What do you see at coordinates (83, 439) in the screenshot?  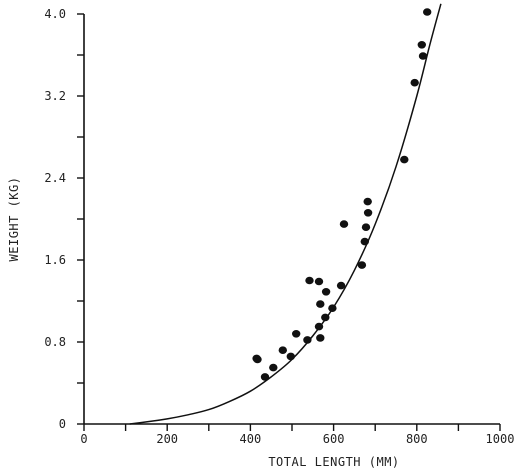 I see `x-tick-label: 0` at bounding box center [83, 439].